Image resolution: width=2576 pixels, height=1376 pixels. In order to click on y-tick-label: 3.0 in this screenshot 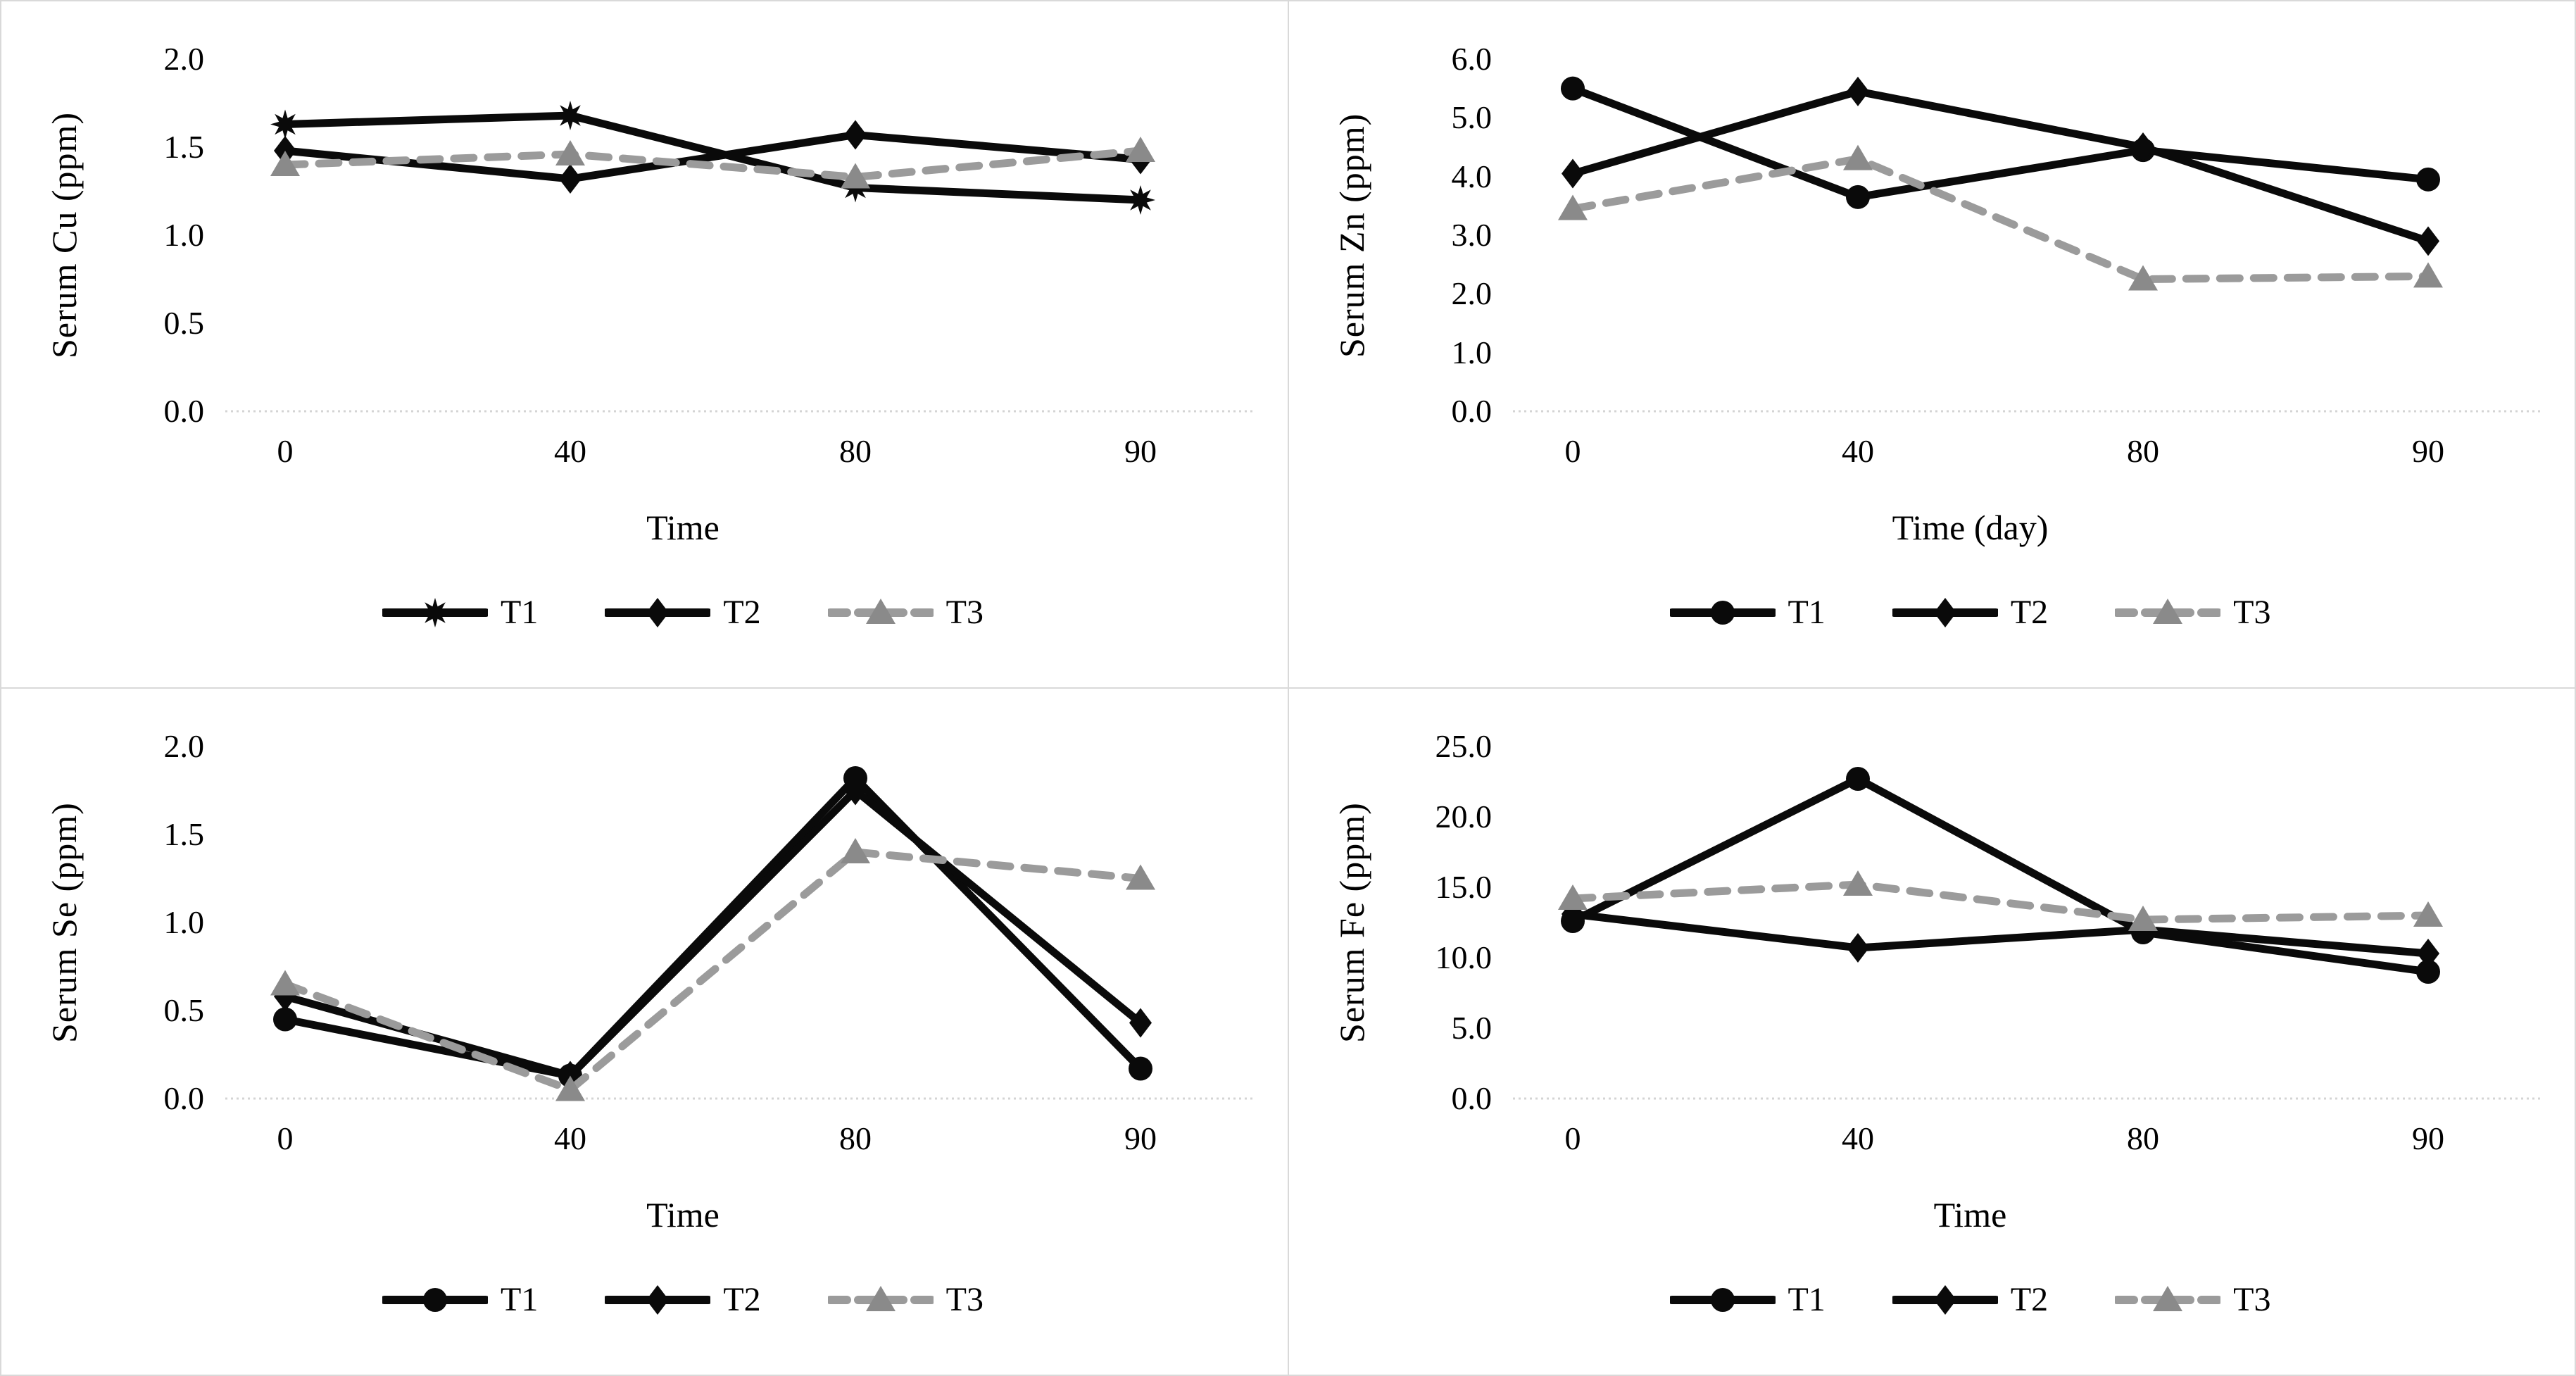, I will do `click(1472, 235)`.